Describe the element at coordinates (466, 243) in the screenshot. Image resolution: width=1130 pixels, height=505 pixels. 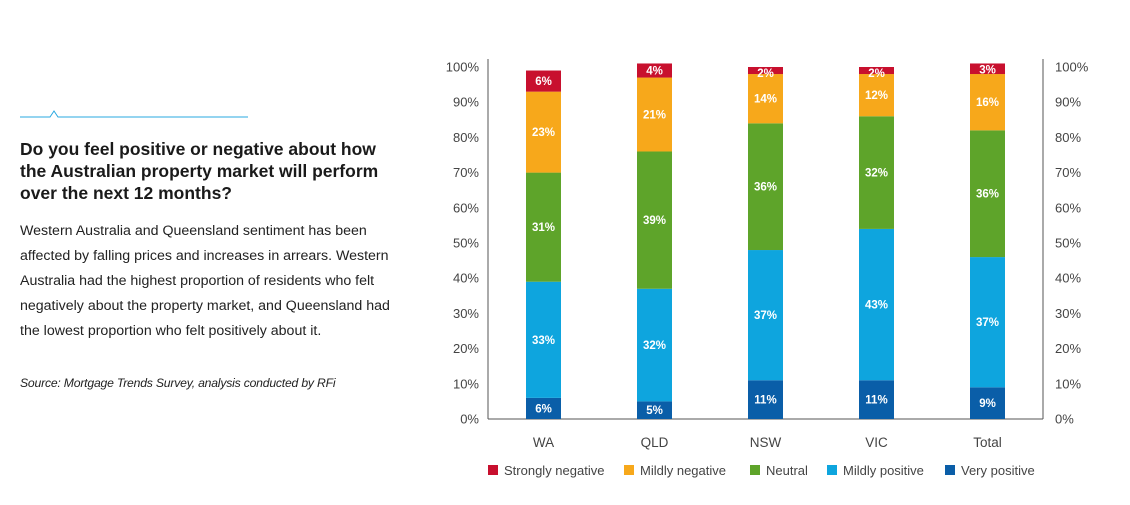
I see `y-tick-label-left: 50%` at that location.